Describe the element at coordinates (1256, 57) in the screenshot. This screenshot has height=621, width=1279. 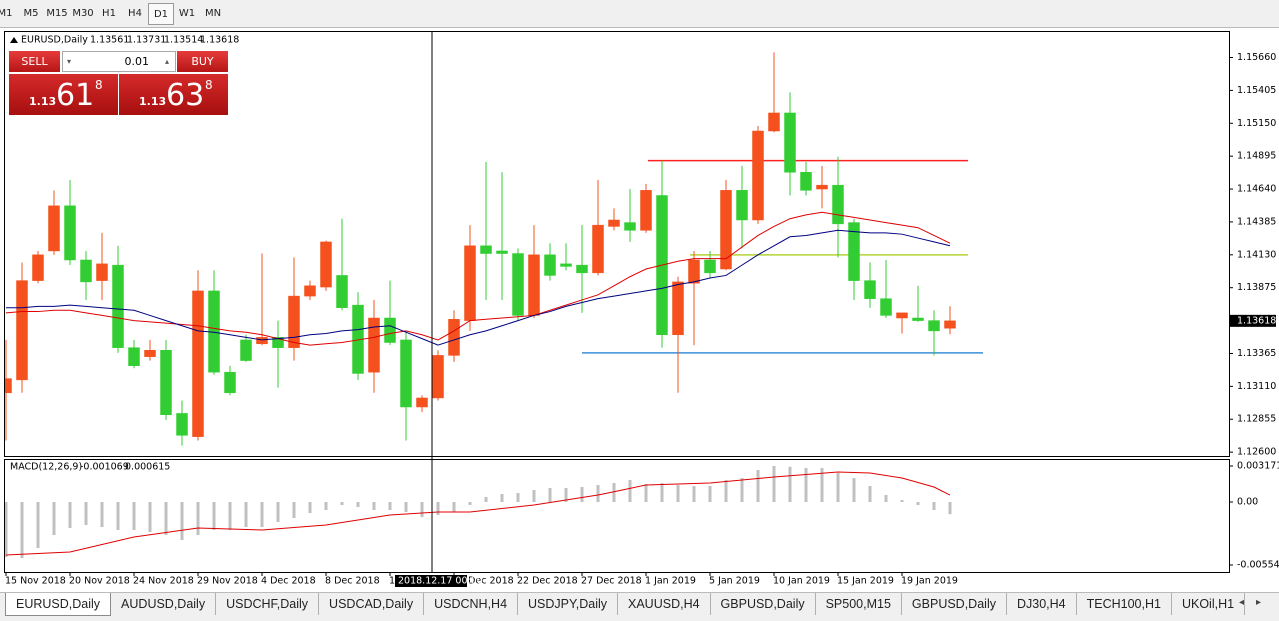
I see `y-tick-label: 1.15660` at that location.